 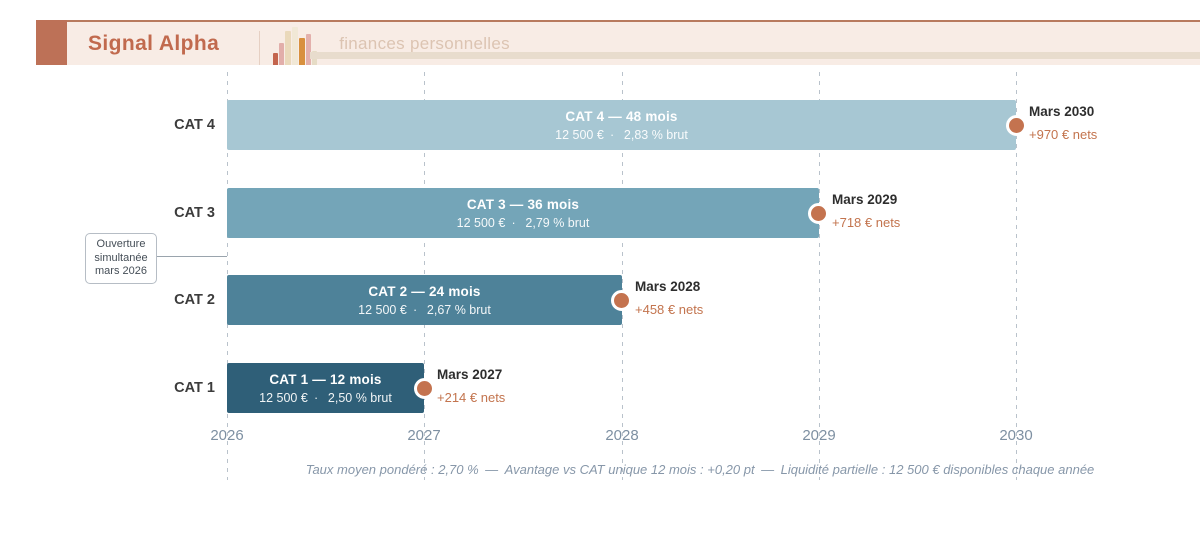 What do you see at coordinates (470, 374) in the screenshot?
I see `maturity-label: Mars 2027` at bounding box center [470, 374].